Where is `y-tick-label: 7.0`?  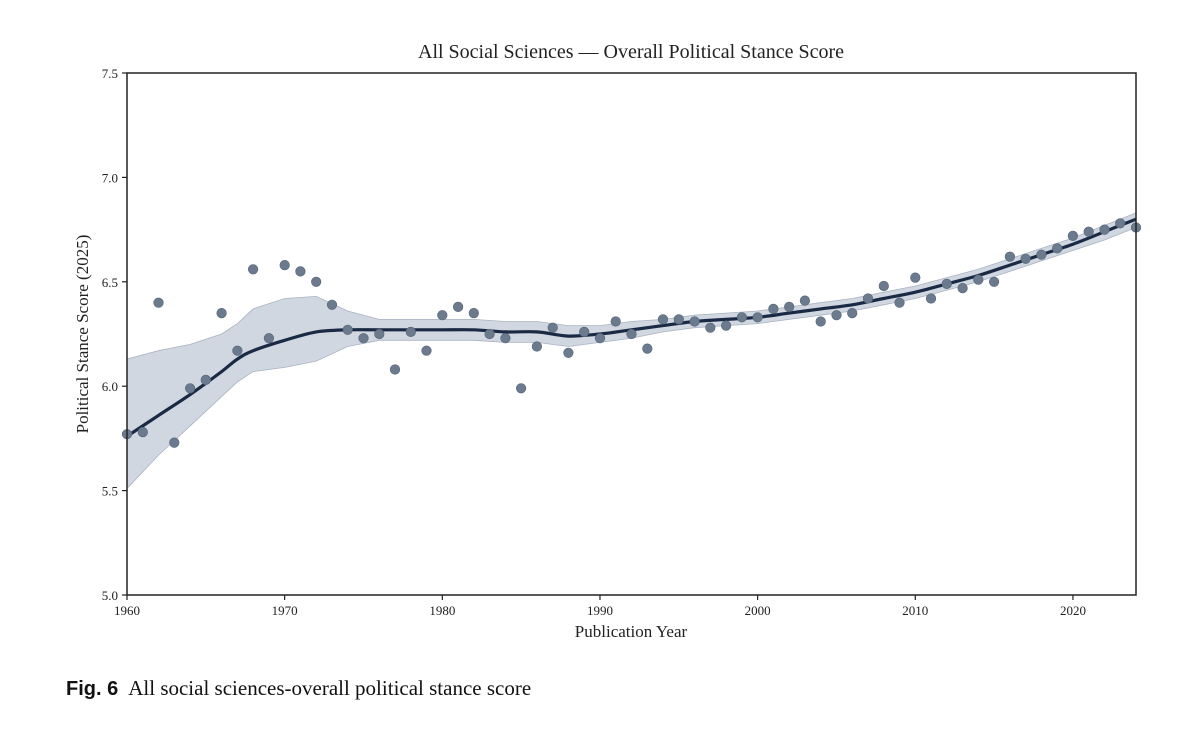
y-tick-label: 7.0 is located at coordinates (110, 177).